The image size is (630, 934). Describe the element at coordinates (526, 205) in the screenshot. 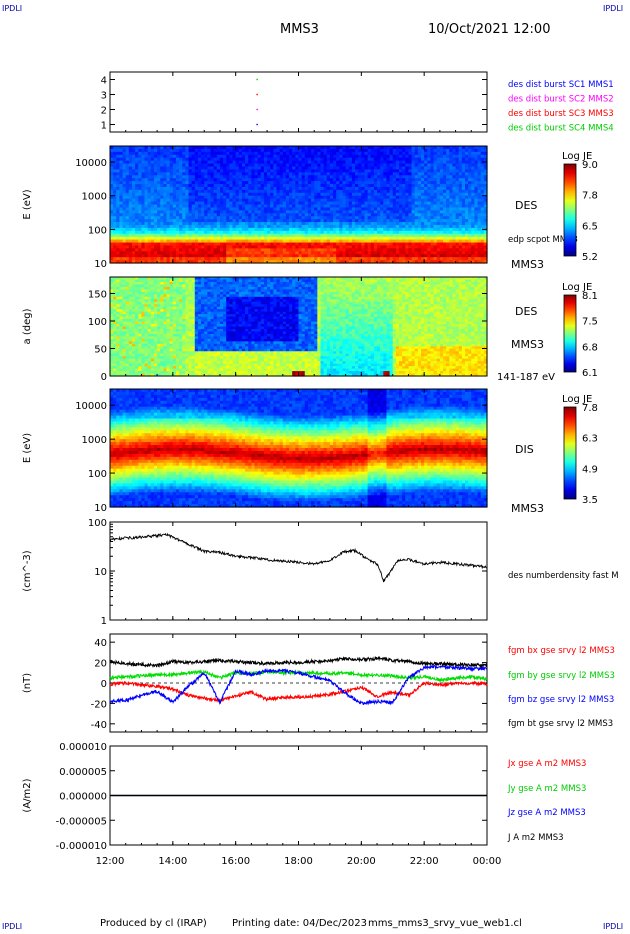

I see `des-energy-instrument-label: DES` at that location.